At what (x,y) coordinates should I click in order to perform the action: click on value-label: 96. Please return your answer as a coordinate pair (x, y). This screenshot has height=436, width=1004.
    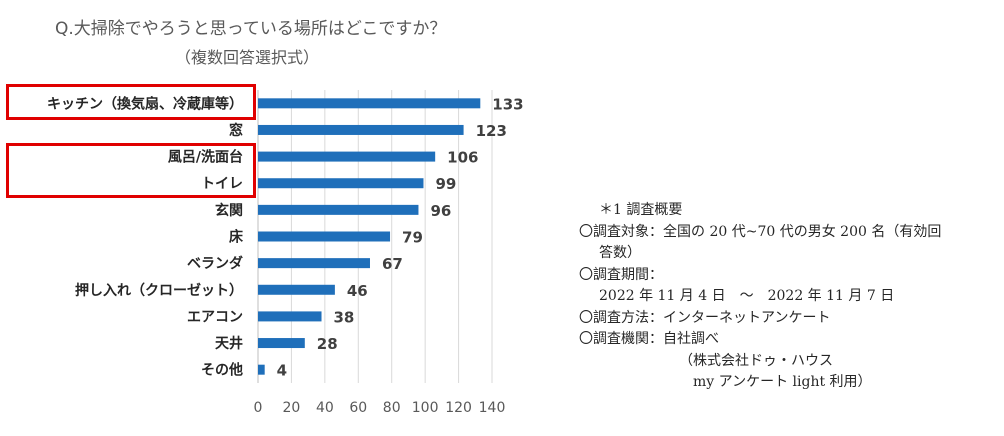
    Looking at the image, I should click on (440, 211).